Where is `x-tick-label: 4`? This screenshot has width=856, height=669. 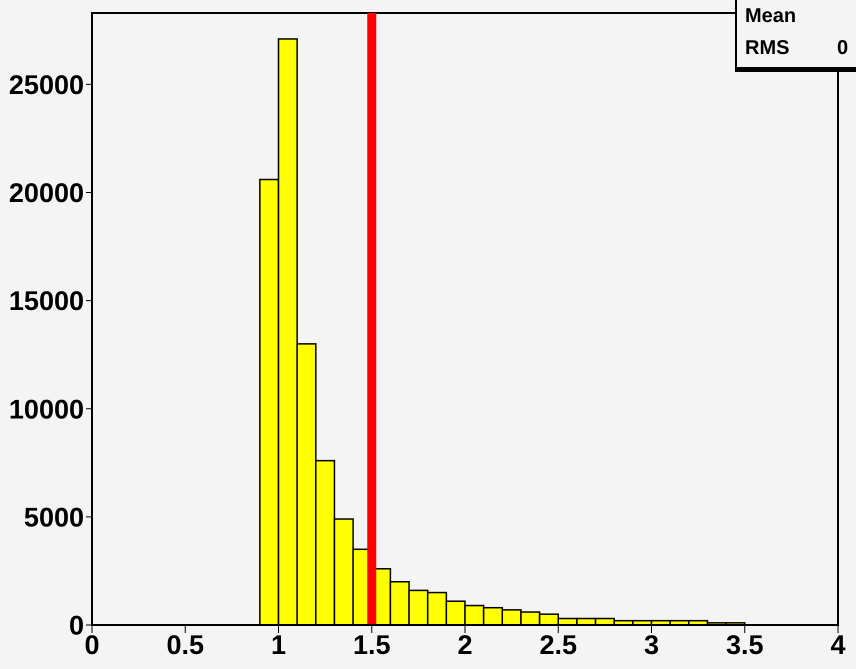 x-tick-label: 4 is located at coordinates (838, 645).